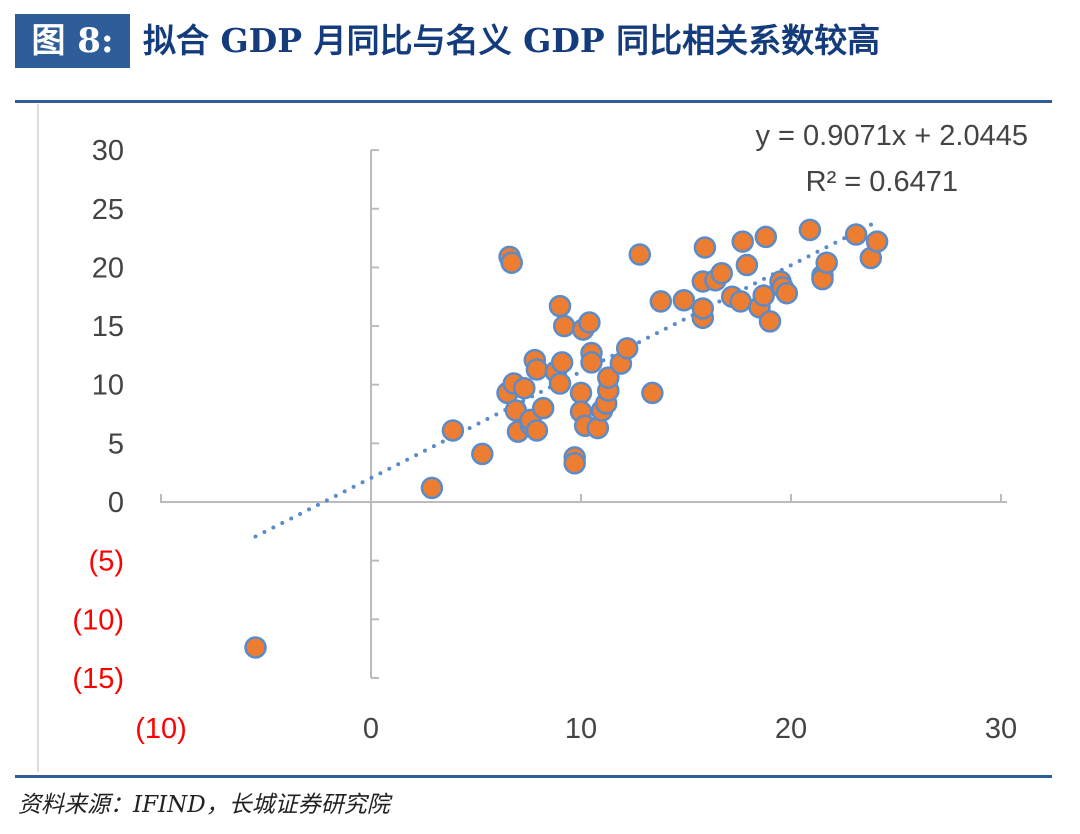 The image size is (1080, 834). What do you see at coordinates (581, 729) in the screenshot?
I see `x-tick-label: 10` at bounding box center [581, 729].